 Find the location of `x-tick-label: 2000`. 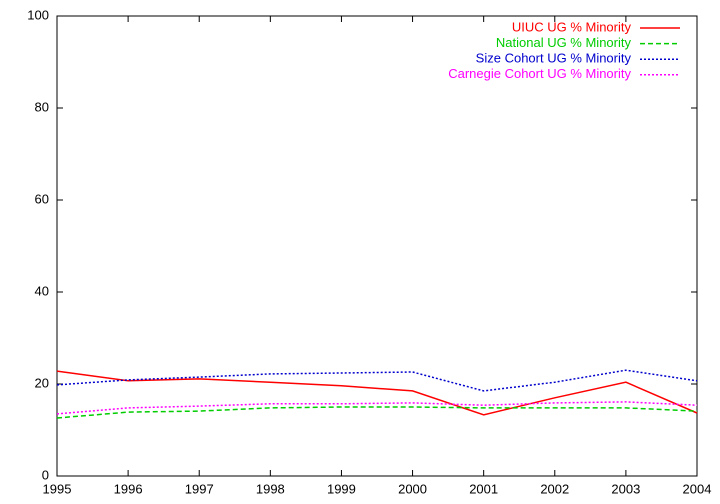

x-tick-label: 2000 is located at coordinates (412, 488).